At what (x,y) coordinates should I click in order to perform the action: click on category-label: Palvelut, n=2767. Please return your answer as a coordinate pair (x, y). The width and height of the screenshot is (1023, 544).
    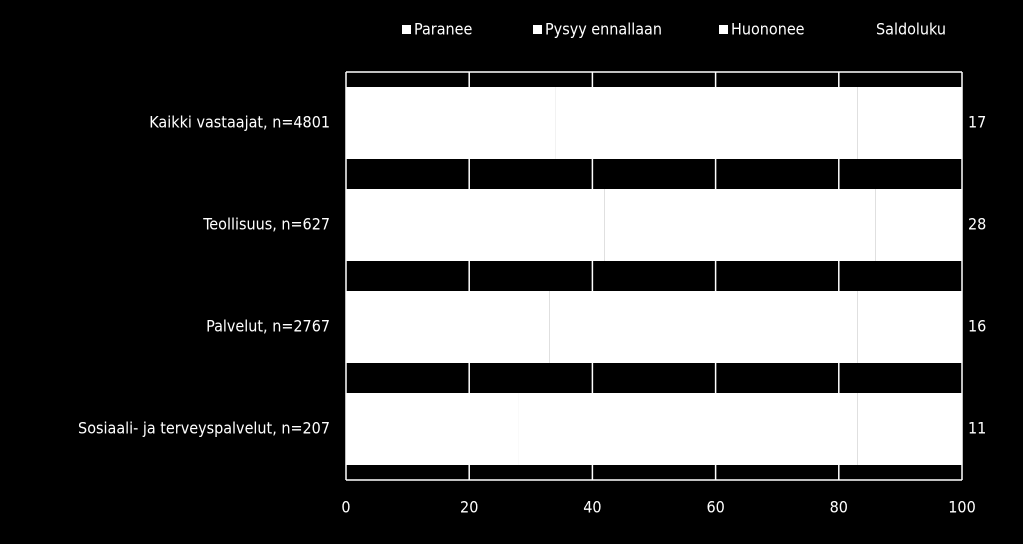
    Looking at the image, I should click on (268, 326).